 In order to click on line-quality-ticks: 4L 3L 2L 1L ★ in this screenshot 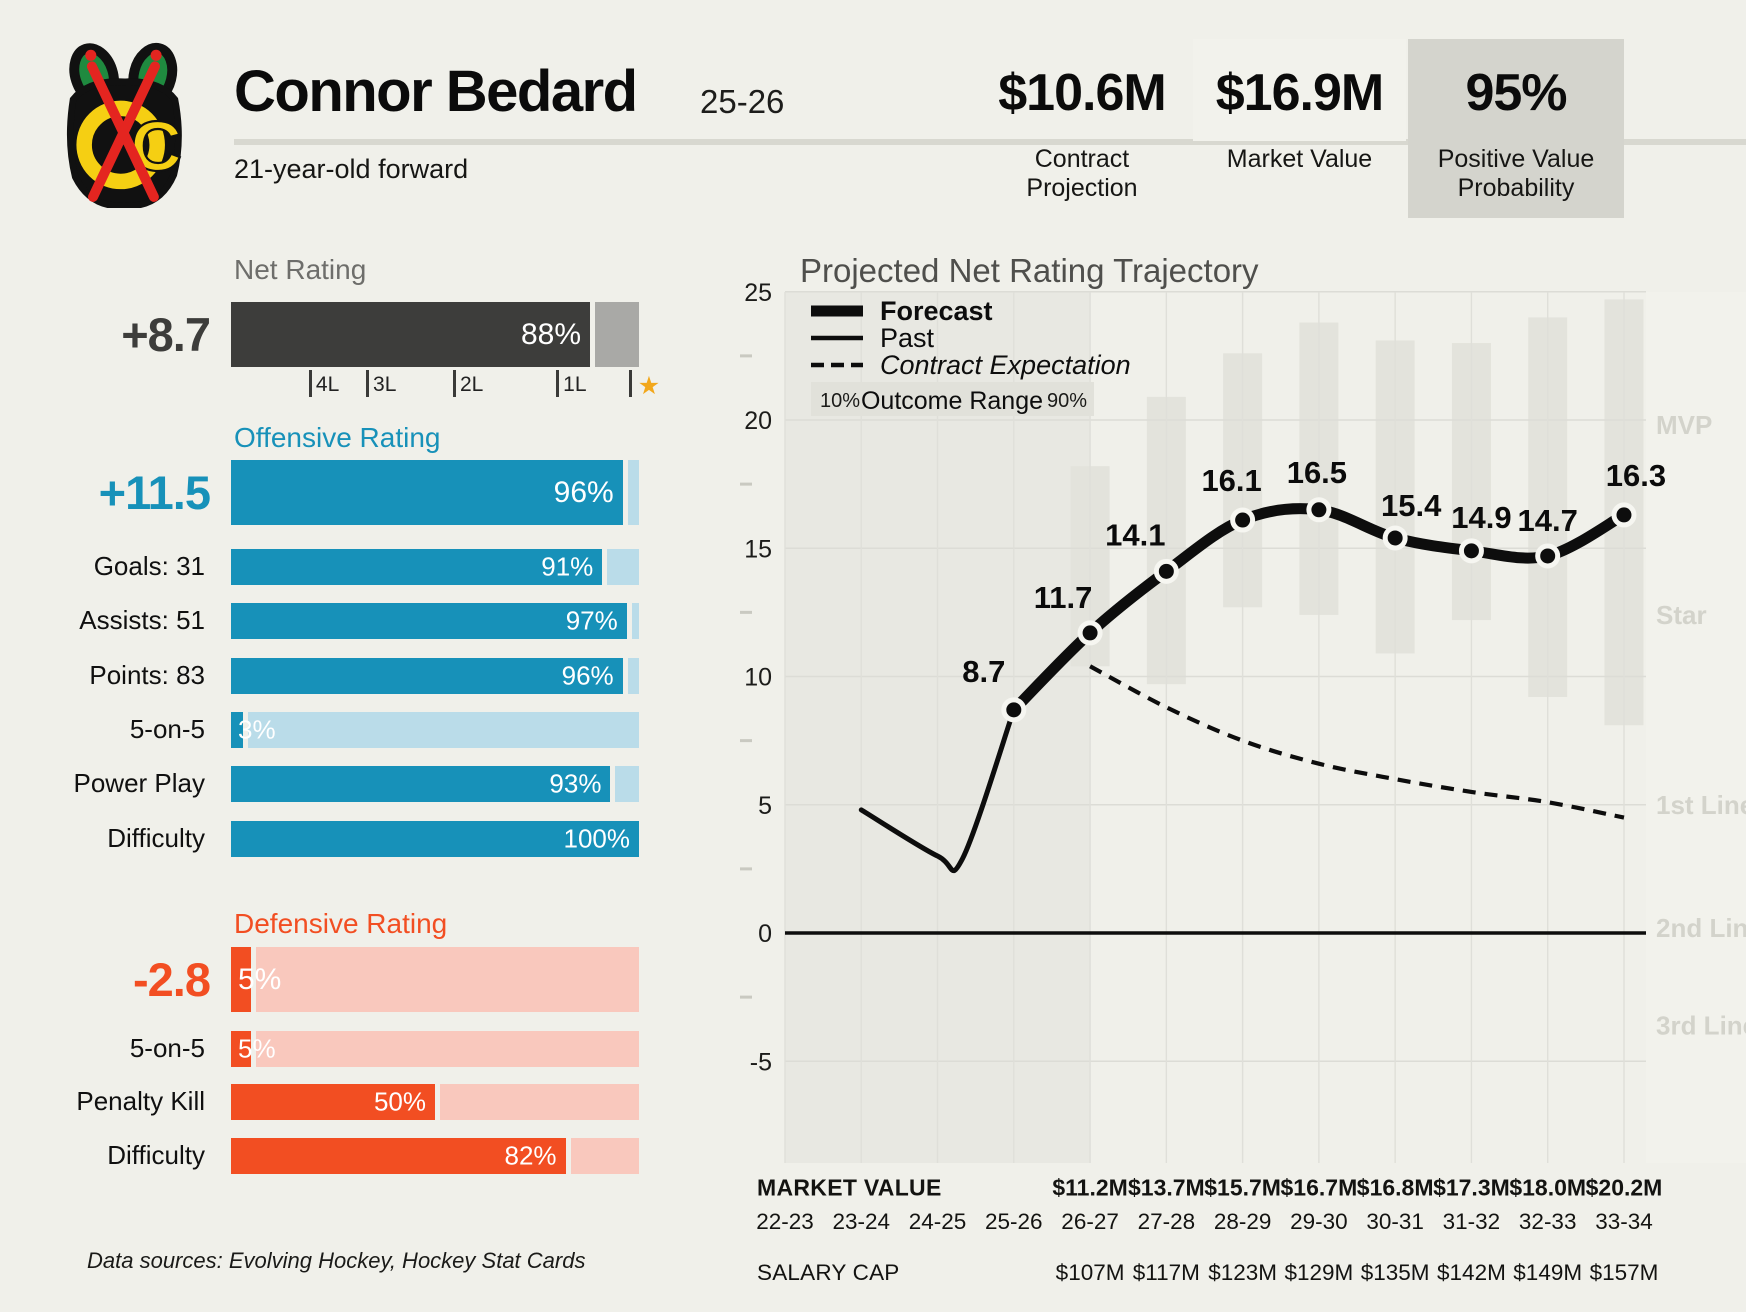, I will do `click(445, 387)`.